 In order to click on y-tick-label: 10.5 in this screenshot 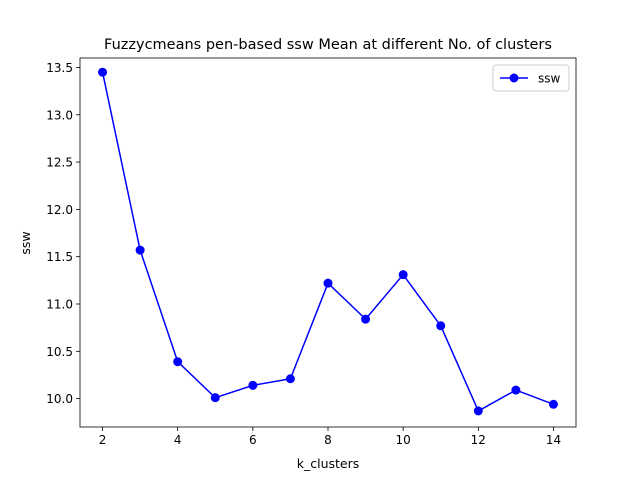, I will do `click(59, 352)`.